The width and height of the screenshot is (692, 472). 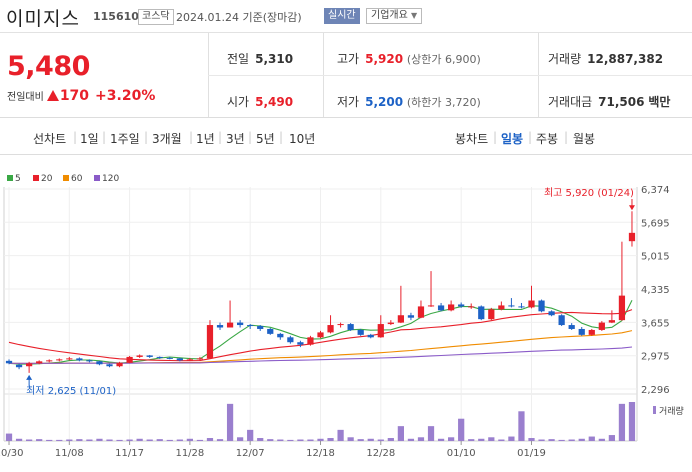 What do you see at coordinates (42, 179) in the screenshot?
I see `legend-ma20: 20` at bounding box center [42, 179].